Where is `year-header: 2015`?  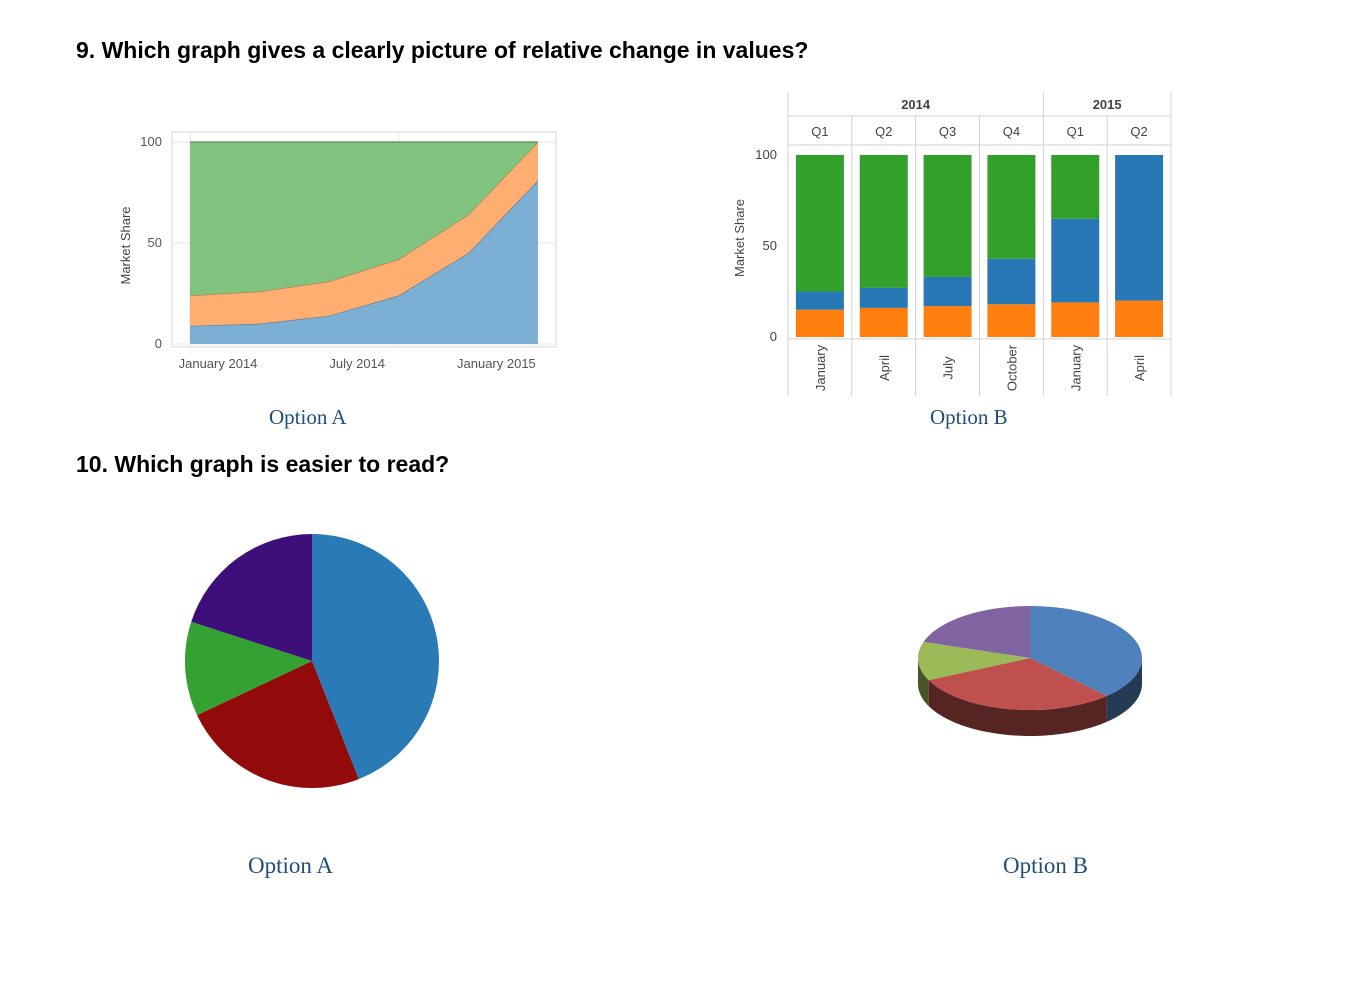 year-header: 2015 is located at coordinates (1107, 104).